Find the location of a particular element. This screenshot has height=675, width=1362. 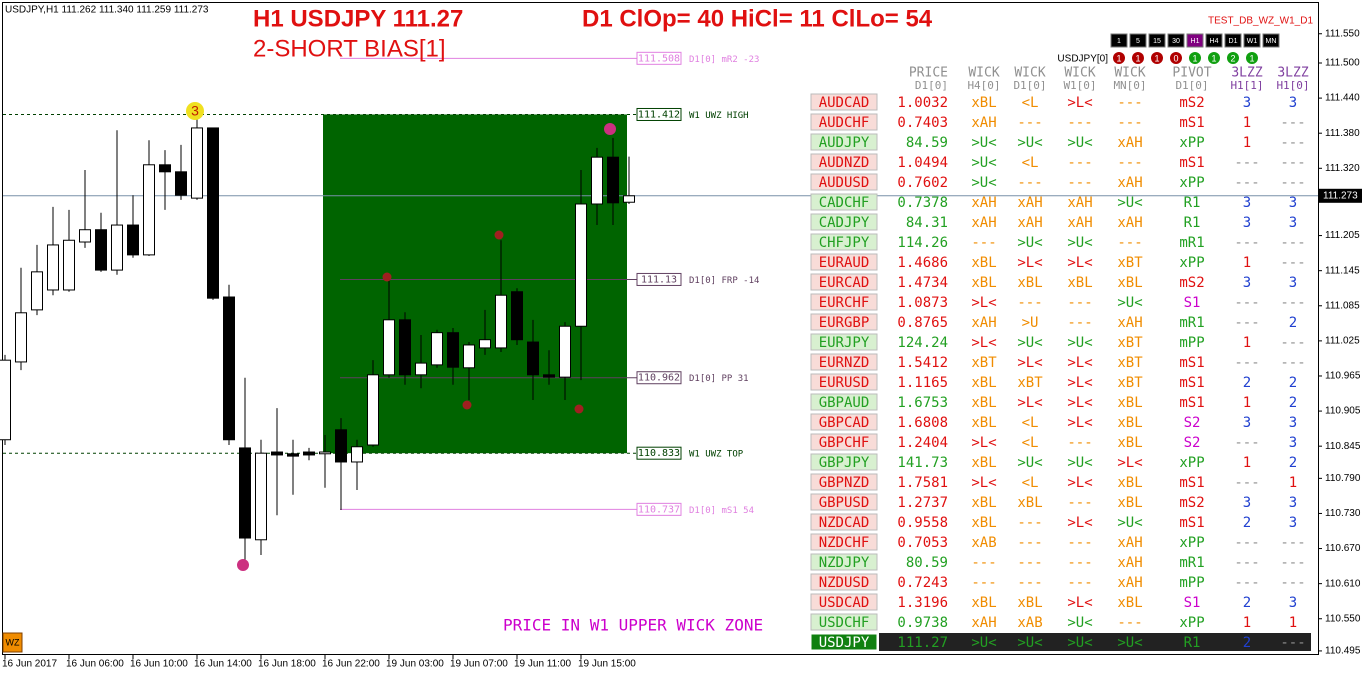

symbol-label: GBPUSD is located at coordinates (844, 503).